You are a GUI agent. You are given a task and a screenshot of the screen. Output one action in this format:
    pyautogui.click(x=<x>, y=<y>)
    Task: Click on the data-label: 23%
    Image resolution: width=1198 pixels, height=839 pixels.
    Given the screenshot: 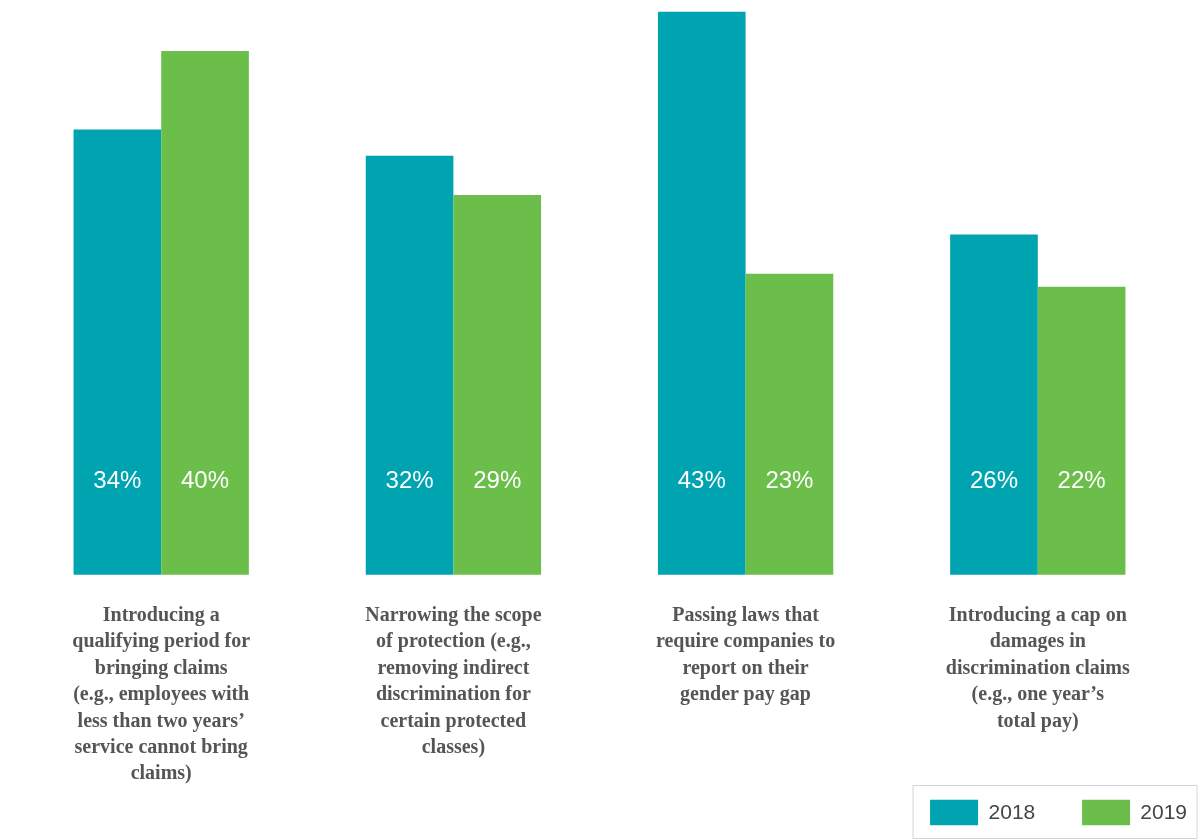 What is the action you would take?
    pyautogui.click(x=789, y=479)
    